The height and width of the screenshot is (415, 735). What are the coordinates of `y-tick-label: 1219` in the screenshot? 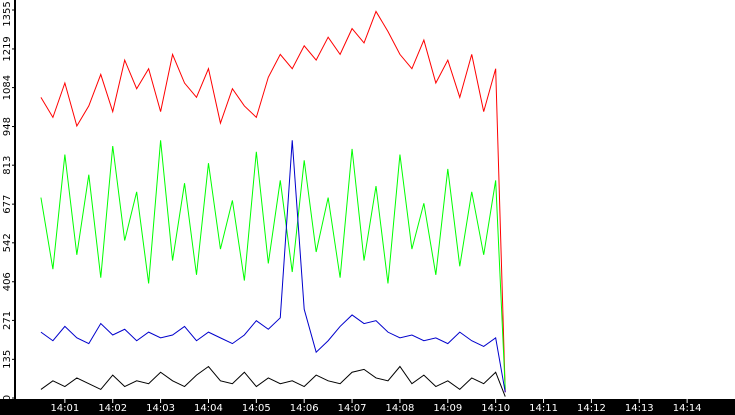 It's located at (7, 48).